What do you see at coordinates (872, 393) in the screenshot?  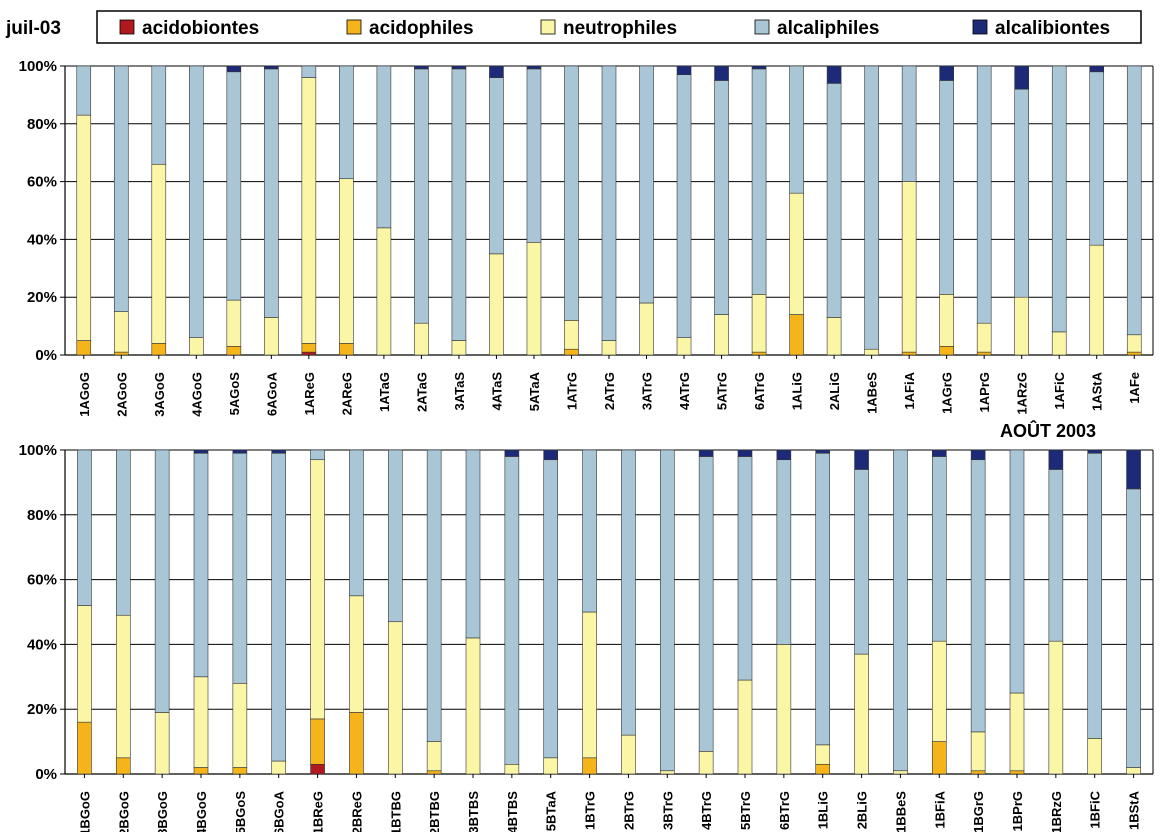 I see `x-tick-label: 1ABeS` at bounding box center [872, 393].